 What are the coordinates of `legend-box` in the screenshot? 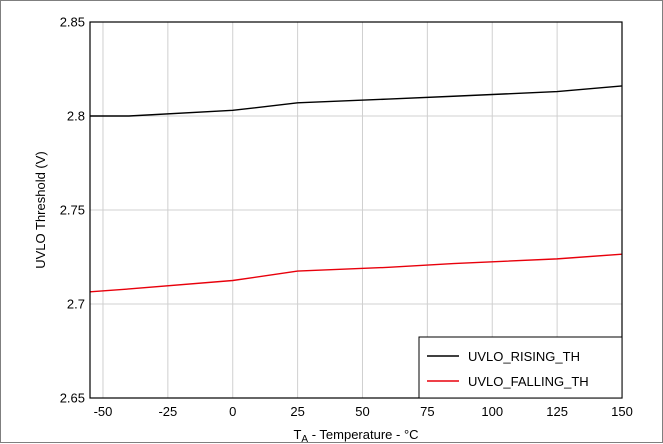 It's located at (520, 367).